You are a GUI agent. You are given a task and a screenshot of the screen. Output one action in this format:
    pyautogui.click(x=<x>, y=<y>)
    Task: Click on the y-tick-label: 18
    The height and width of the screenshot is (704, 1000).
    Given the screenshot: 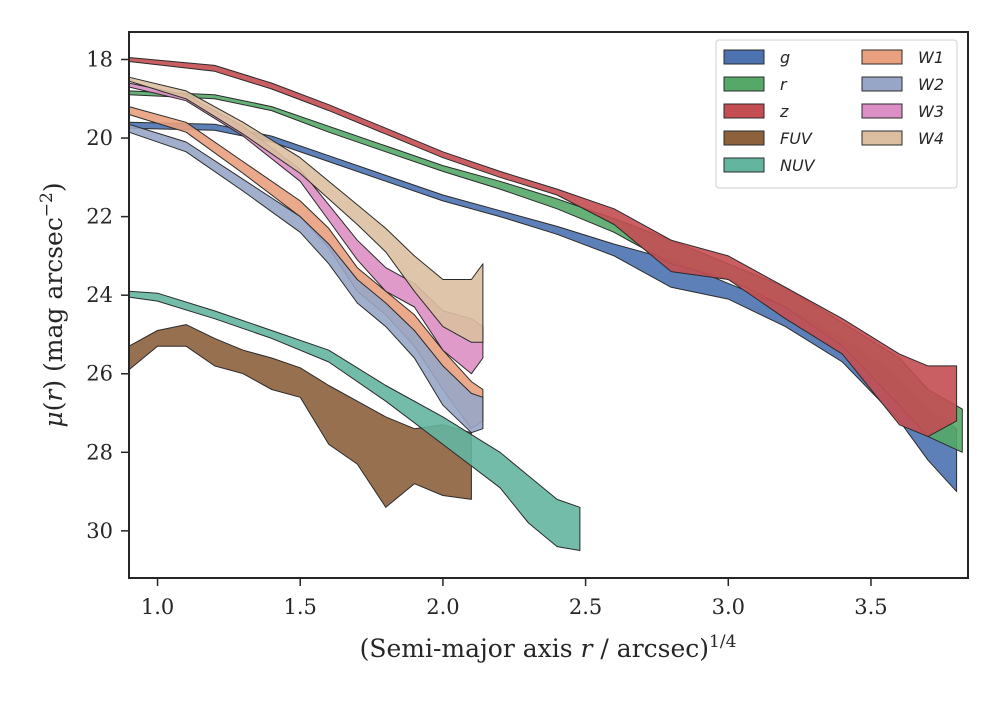 What is the action you would take?
    pyautogui.click(x=99, y=59)
    